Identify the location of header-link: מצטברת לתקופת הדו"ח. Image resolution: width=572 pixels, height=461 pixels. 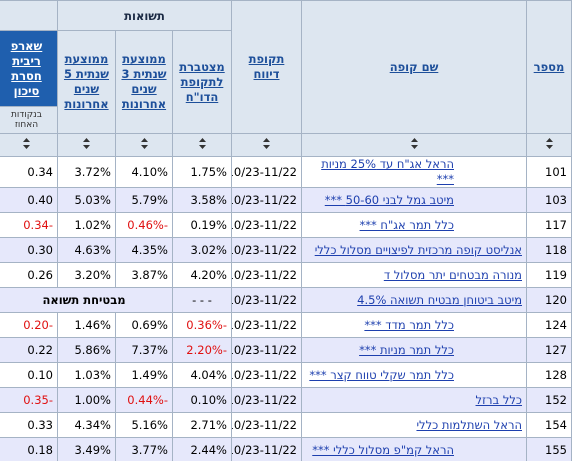
(202, 81).